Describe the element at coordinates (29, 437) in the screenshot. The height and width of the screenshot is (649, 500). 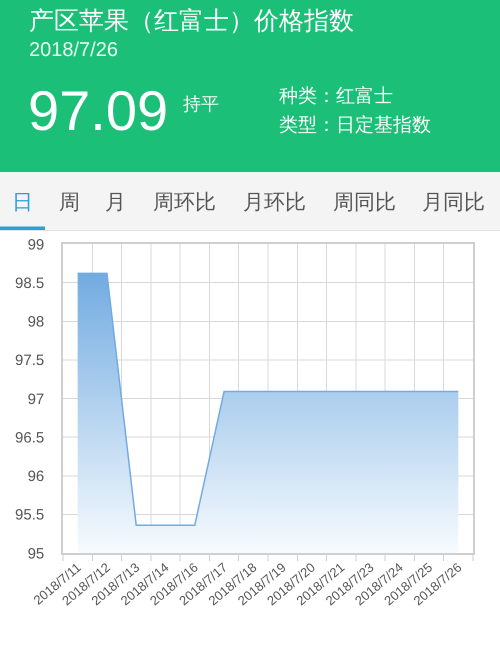
I see `y-tick-label: 96.5` at that location.